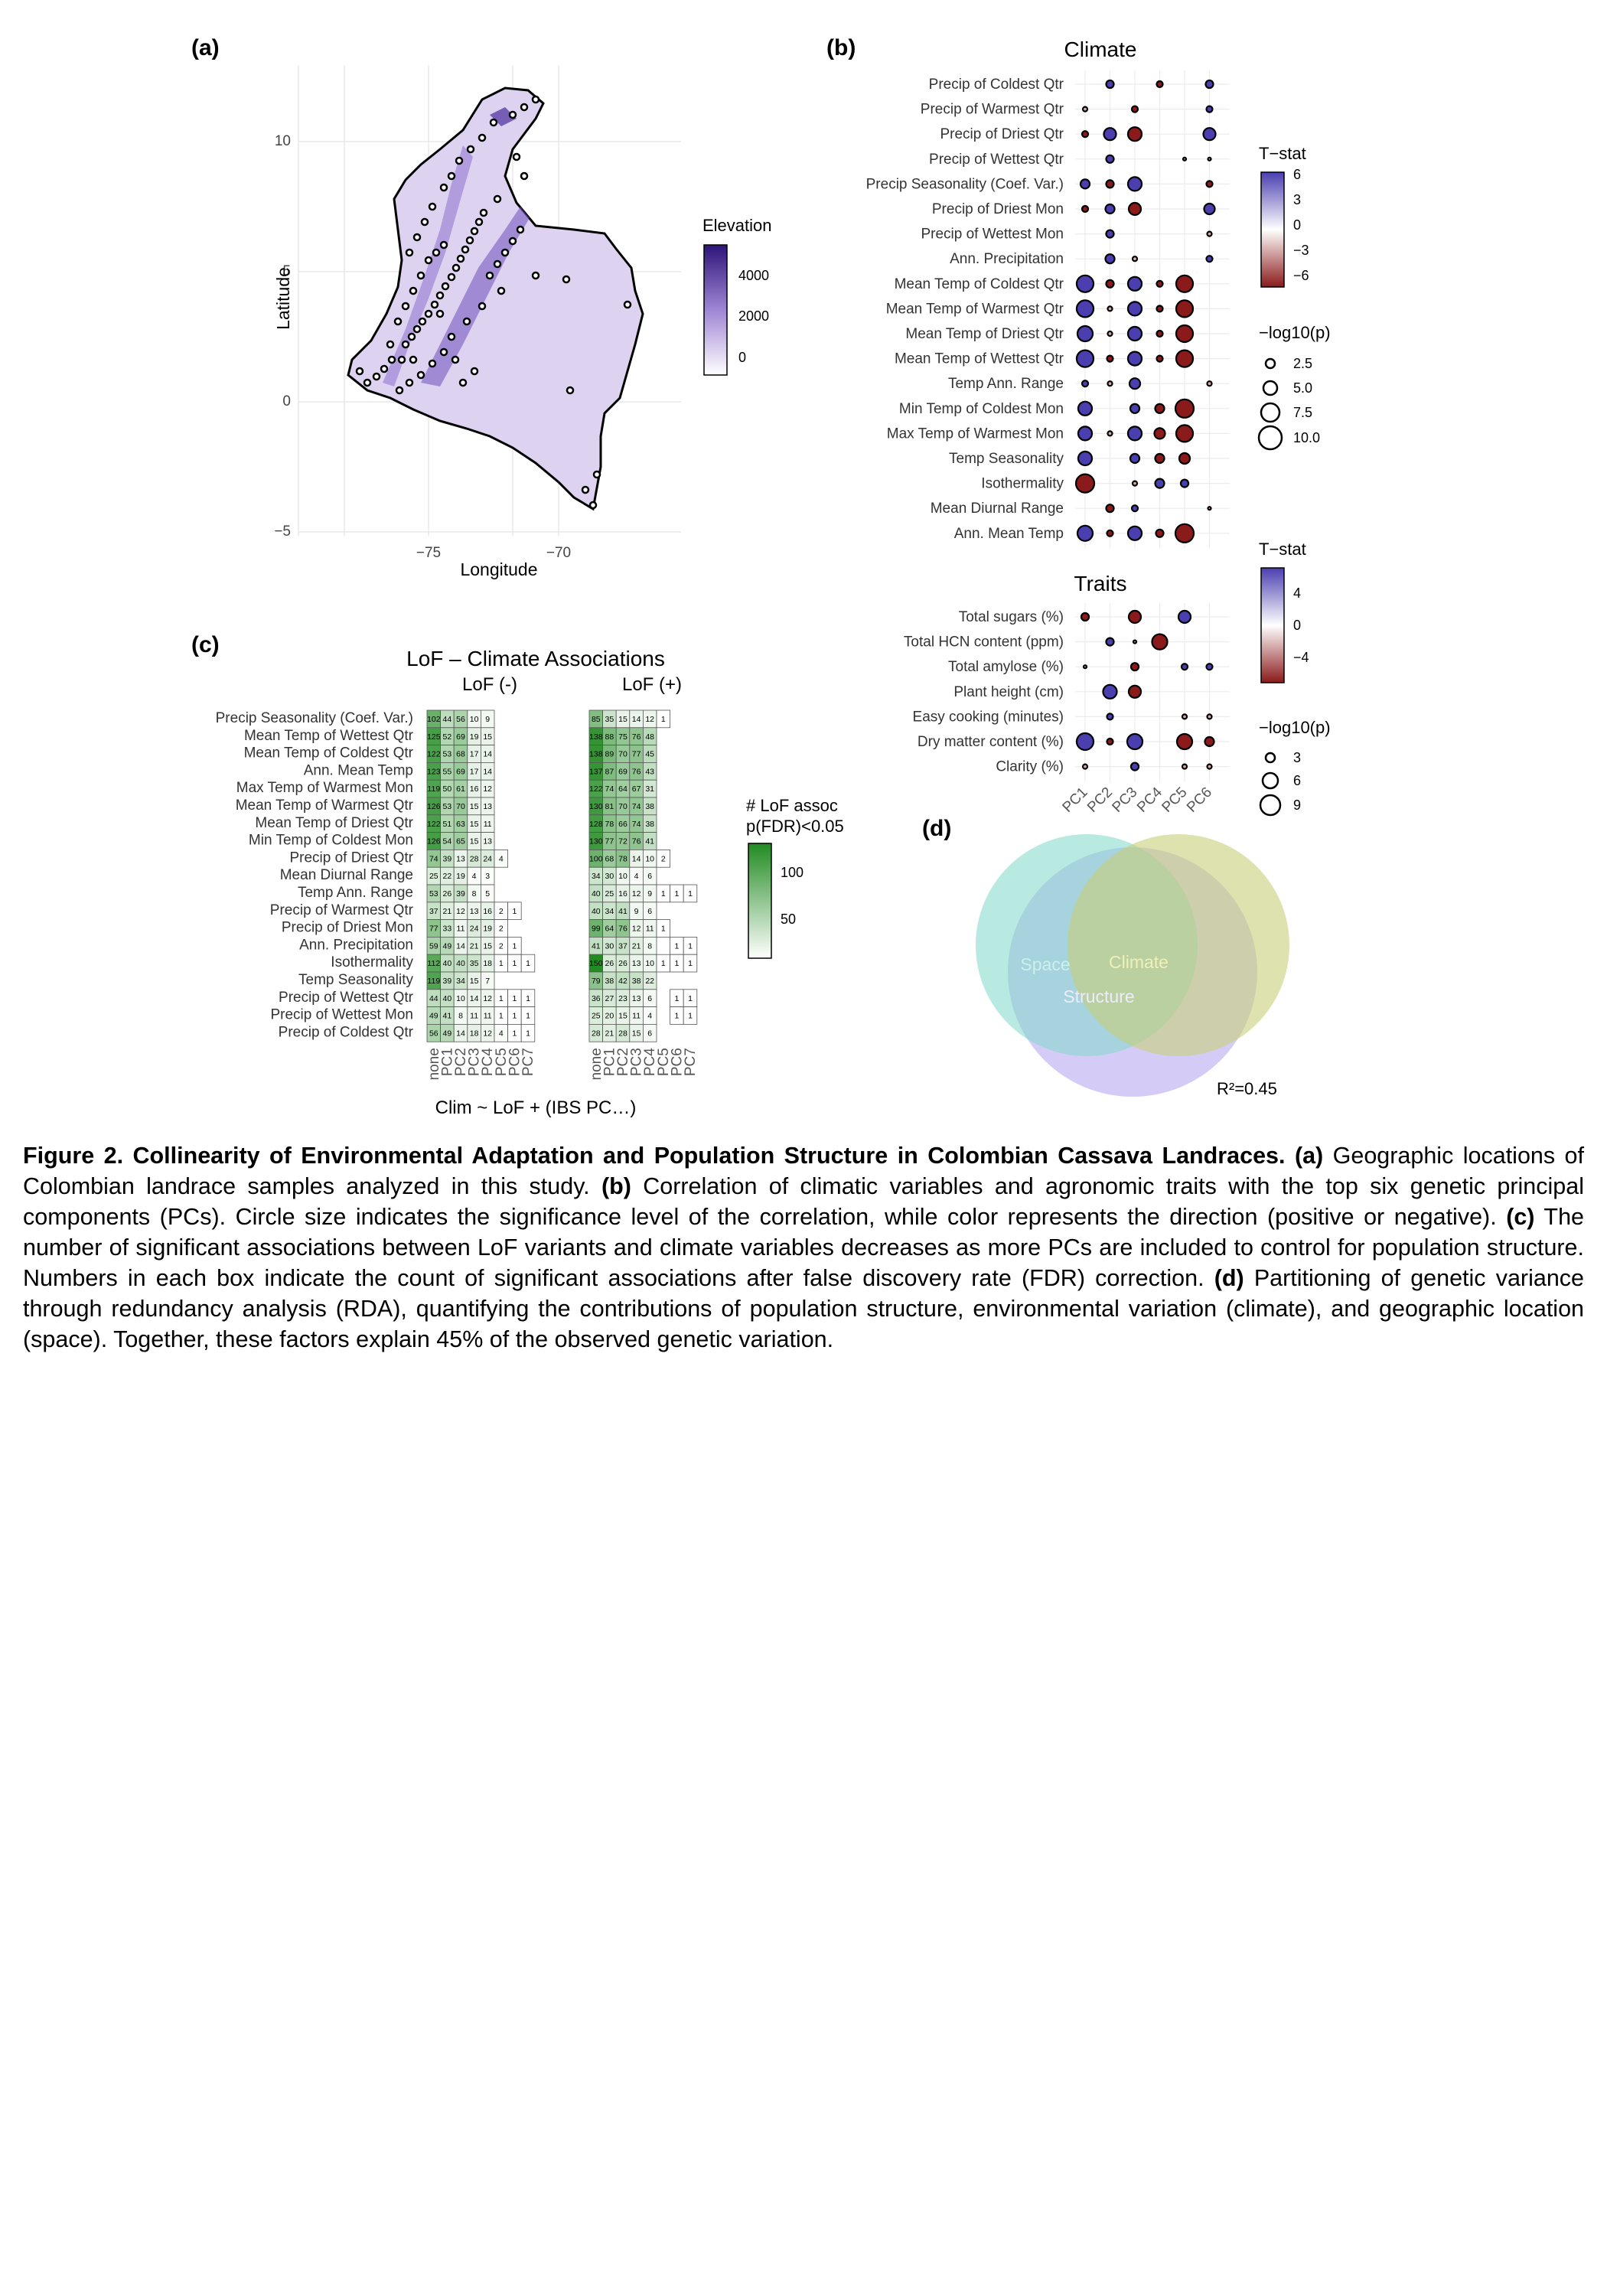 This screenshot has height=2296, width=1607. I want to click on traits-tstat-title: T−stat, so click(1282, 549).